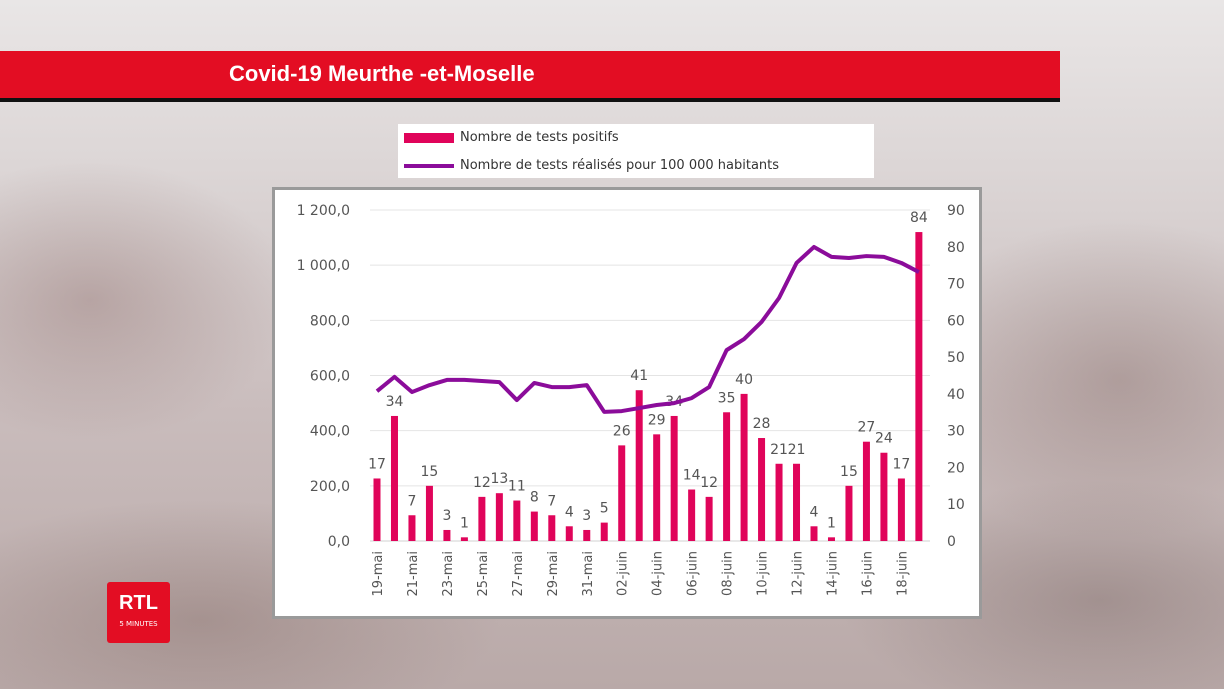  What do you see at coordinates (956, 248) in the screenshot?
I see `right-axis-tick: 80` at bounding box center [956, 248].